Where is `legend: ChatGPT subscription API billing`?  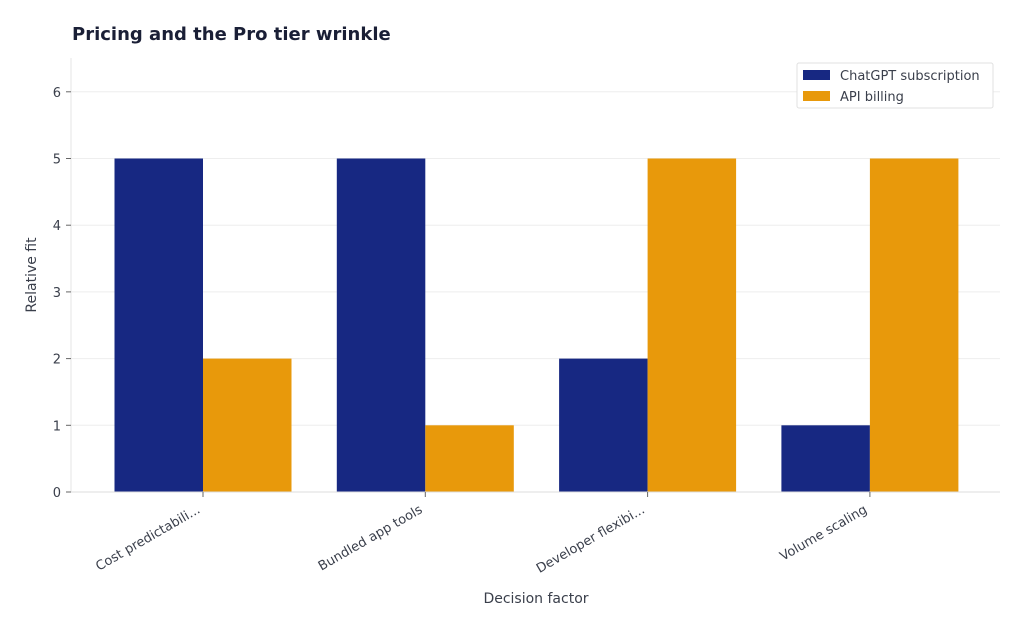 legend: ChatGPT subscription API billing is located at coordinates (895, 85).